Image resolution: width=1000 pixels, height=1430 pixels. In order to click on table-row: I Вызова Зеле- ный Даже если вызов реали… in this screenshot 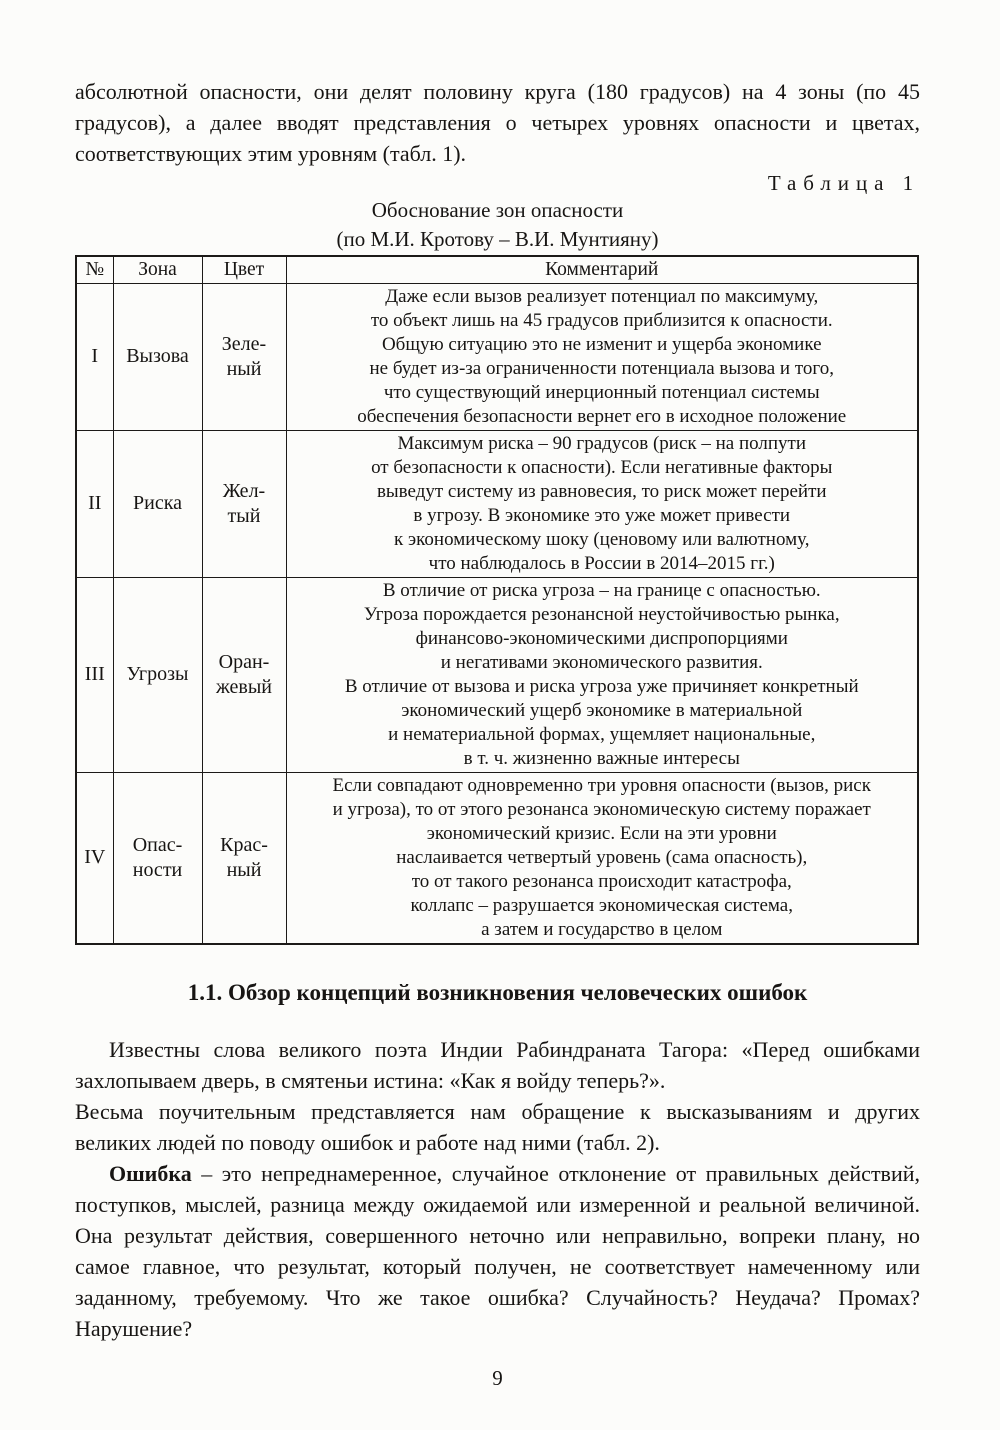, I will do `click(497, 356)`.